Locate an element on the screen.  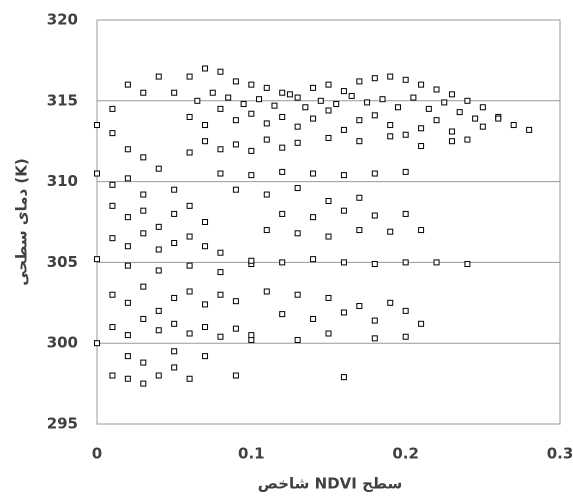
x-tick-label: 0 is located at coordinates (97, 454).